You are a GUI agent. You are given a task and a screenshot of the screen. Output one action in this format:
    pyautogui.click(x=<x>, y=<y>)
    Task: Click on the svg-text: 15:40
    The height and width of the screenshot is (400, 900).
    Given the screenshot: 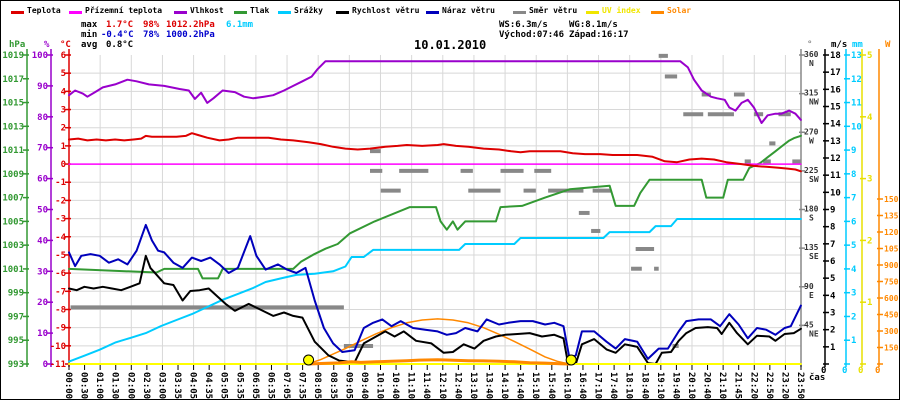 What is the action you would take?
    pyautogui.click(x=551, y=385)
    